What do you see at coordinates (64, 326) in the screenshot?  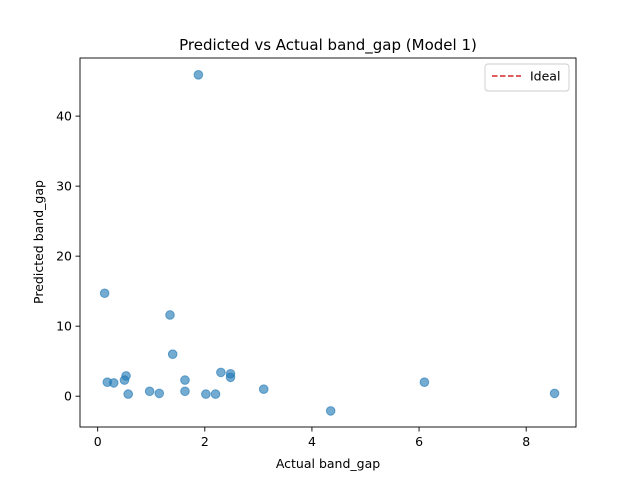 I see `y-tick-label-2: 10` at bounding box center [64, 326].